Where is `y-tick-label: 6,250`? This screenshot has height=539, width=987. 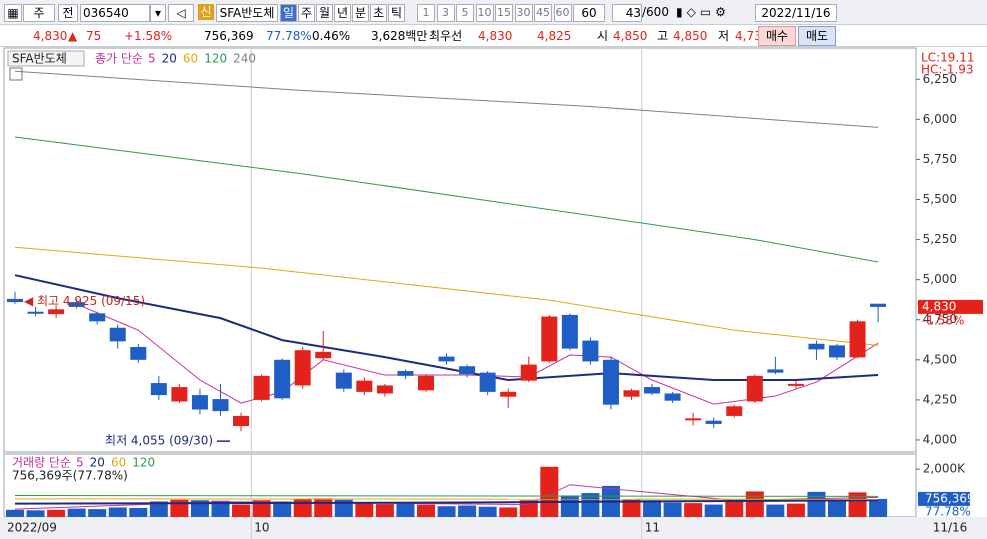 y-tick-label: 6,250 is located at coordinates (940, 79).